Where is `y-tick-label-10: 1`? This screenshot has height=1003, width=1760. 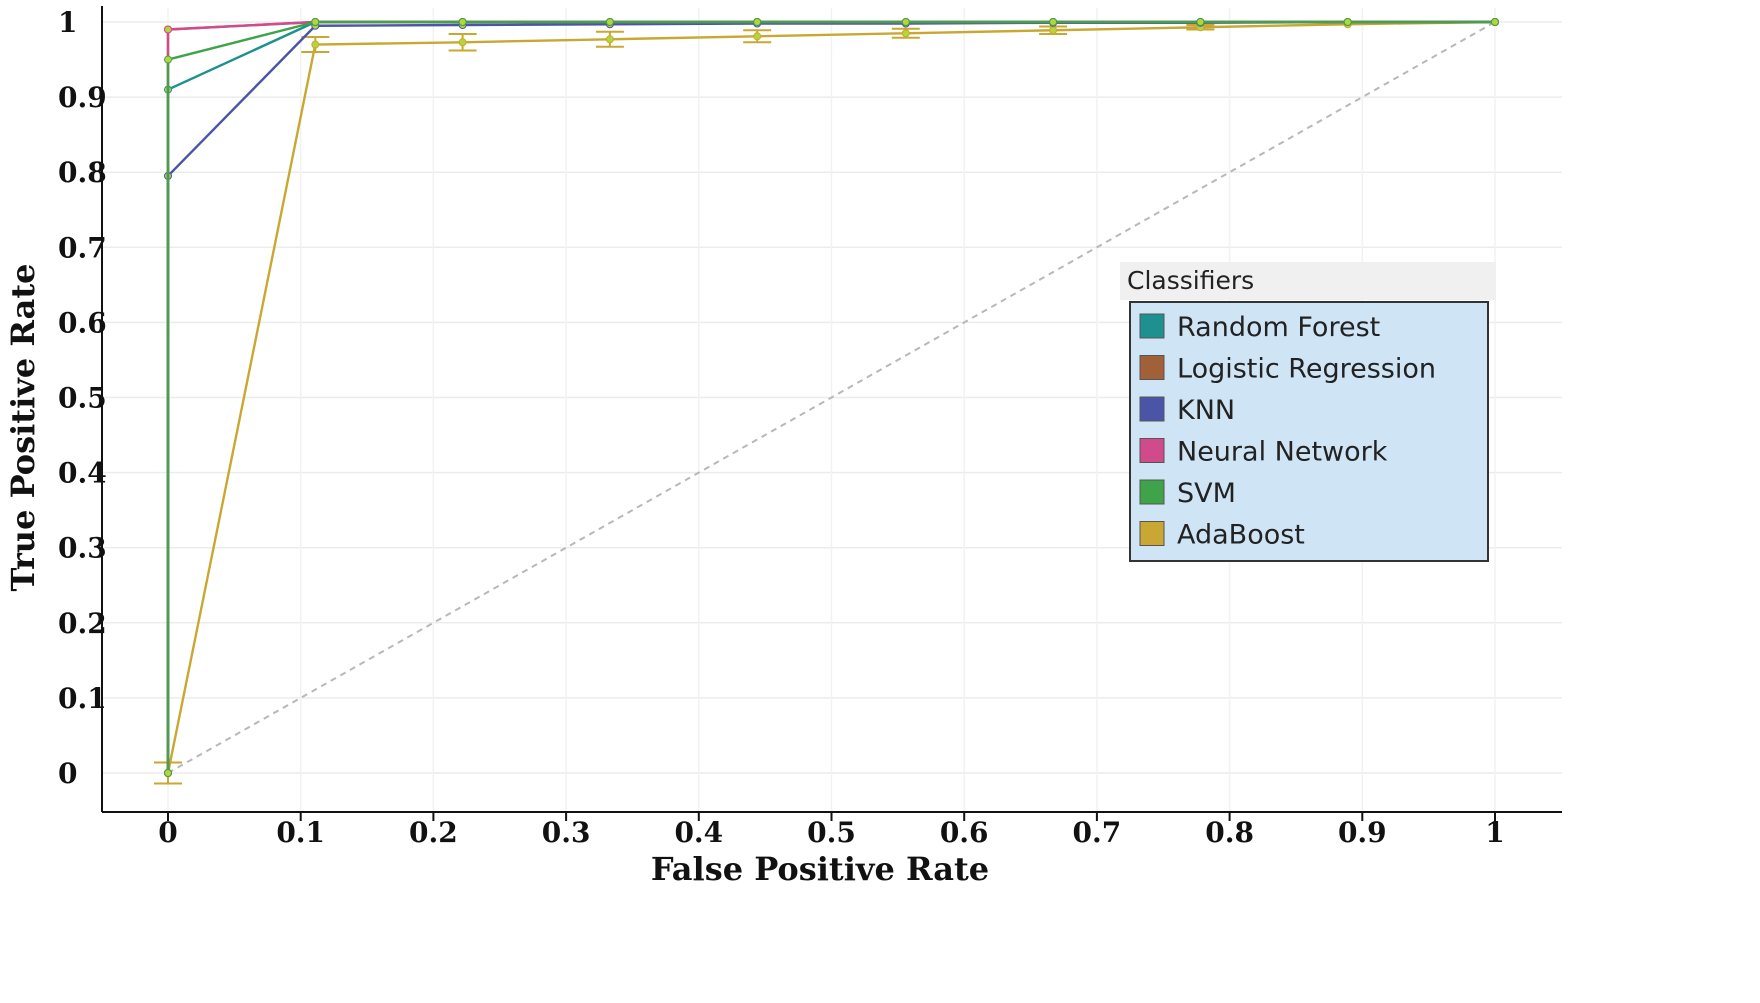
y-tick-label-10: 1 is located at coordinates (67, 22).